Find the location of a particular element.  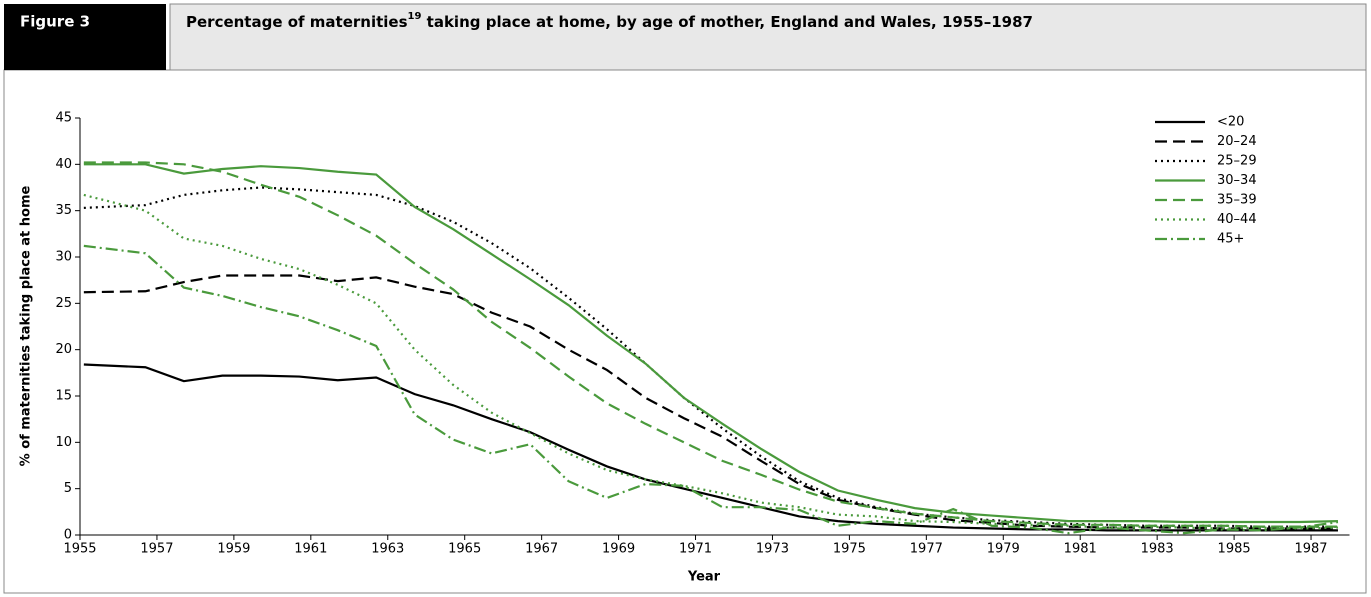

y-tick-label: 40 is located at coordinates (63, 164).